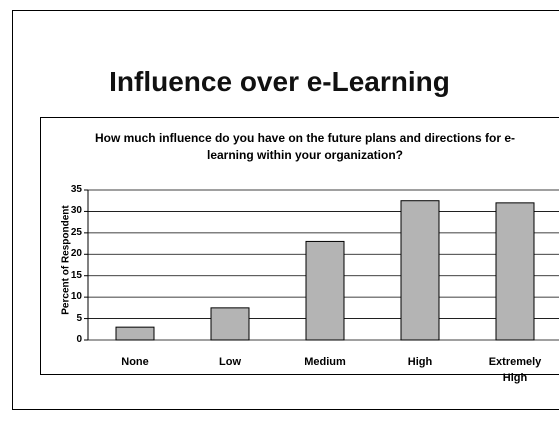 Image resolution: width=559 pixels, height=423 pixels. I want to click on y-tick-label: 0, so click(79, 339).